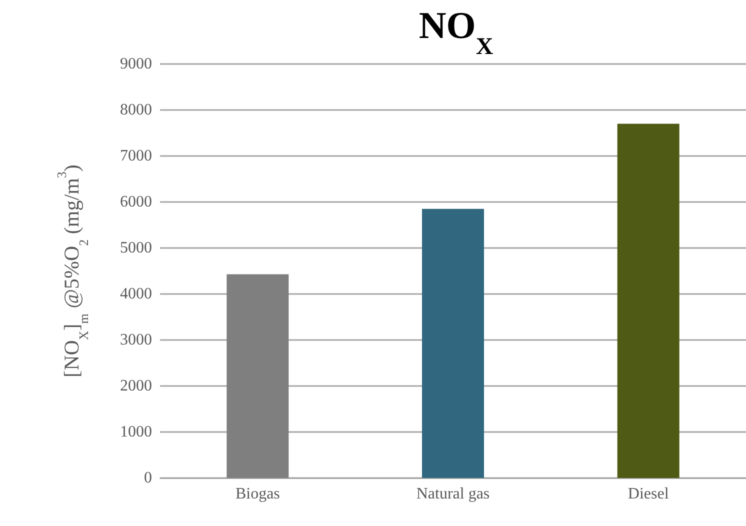 This screenshot has width=746, height=526. Describe the element at coordinates (136, 156) in the screenshot. I see `y-tick-label: 7000` at that location.